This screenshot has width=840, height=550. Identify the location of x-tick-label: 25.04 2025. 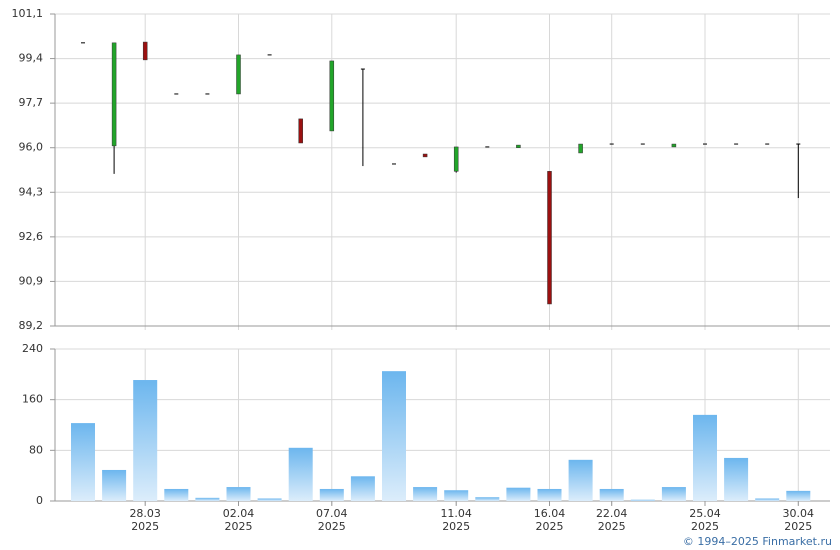
(705, 520).